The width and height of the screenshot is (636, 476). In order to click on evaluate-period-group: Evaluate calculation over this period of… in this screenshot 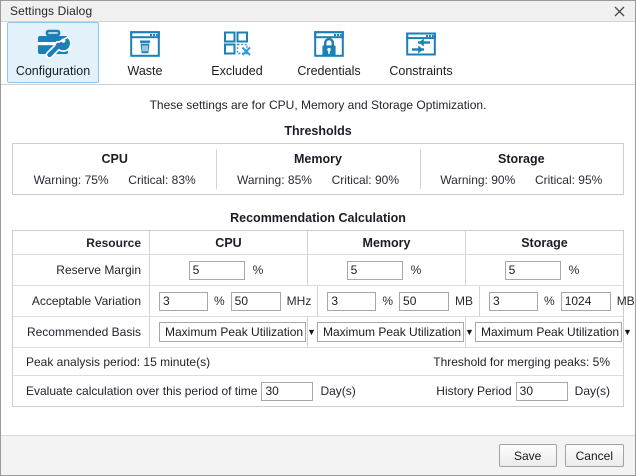, I will do `click(191, 391)`.